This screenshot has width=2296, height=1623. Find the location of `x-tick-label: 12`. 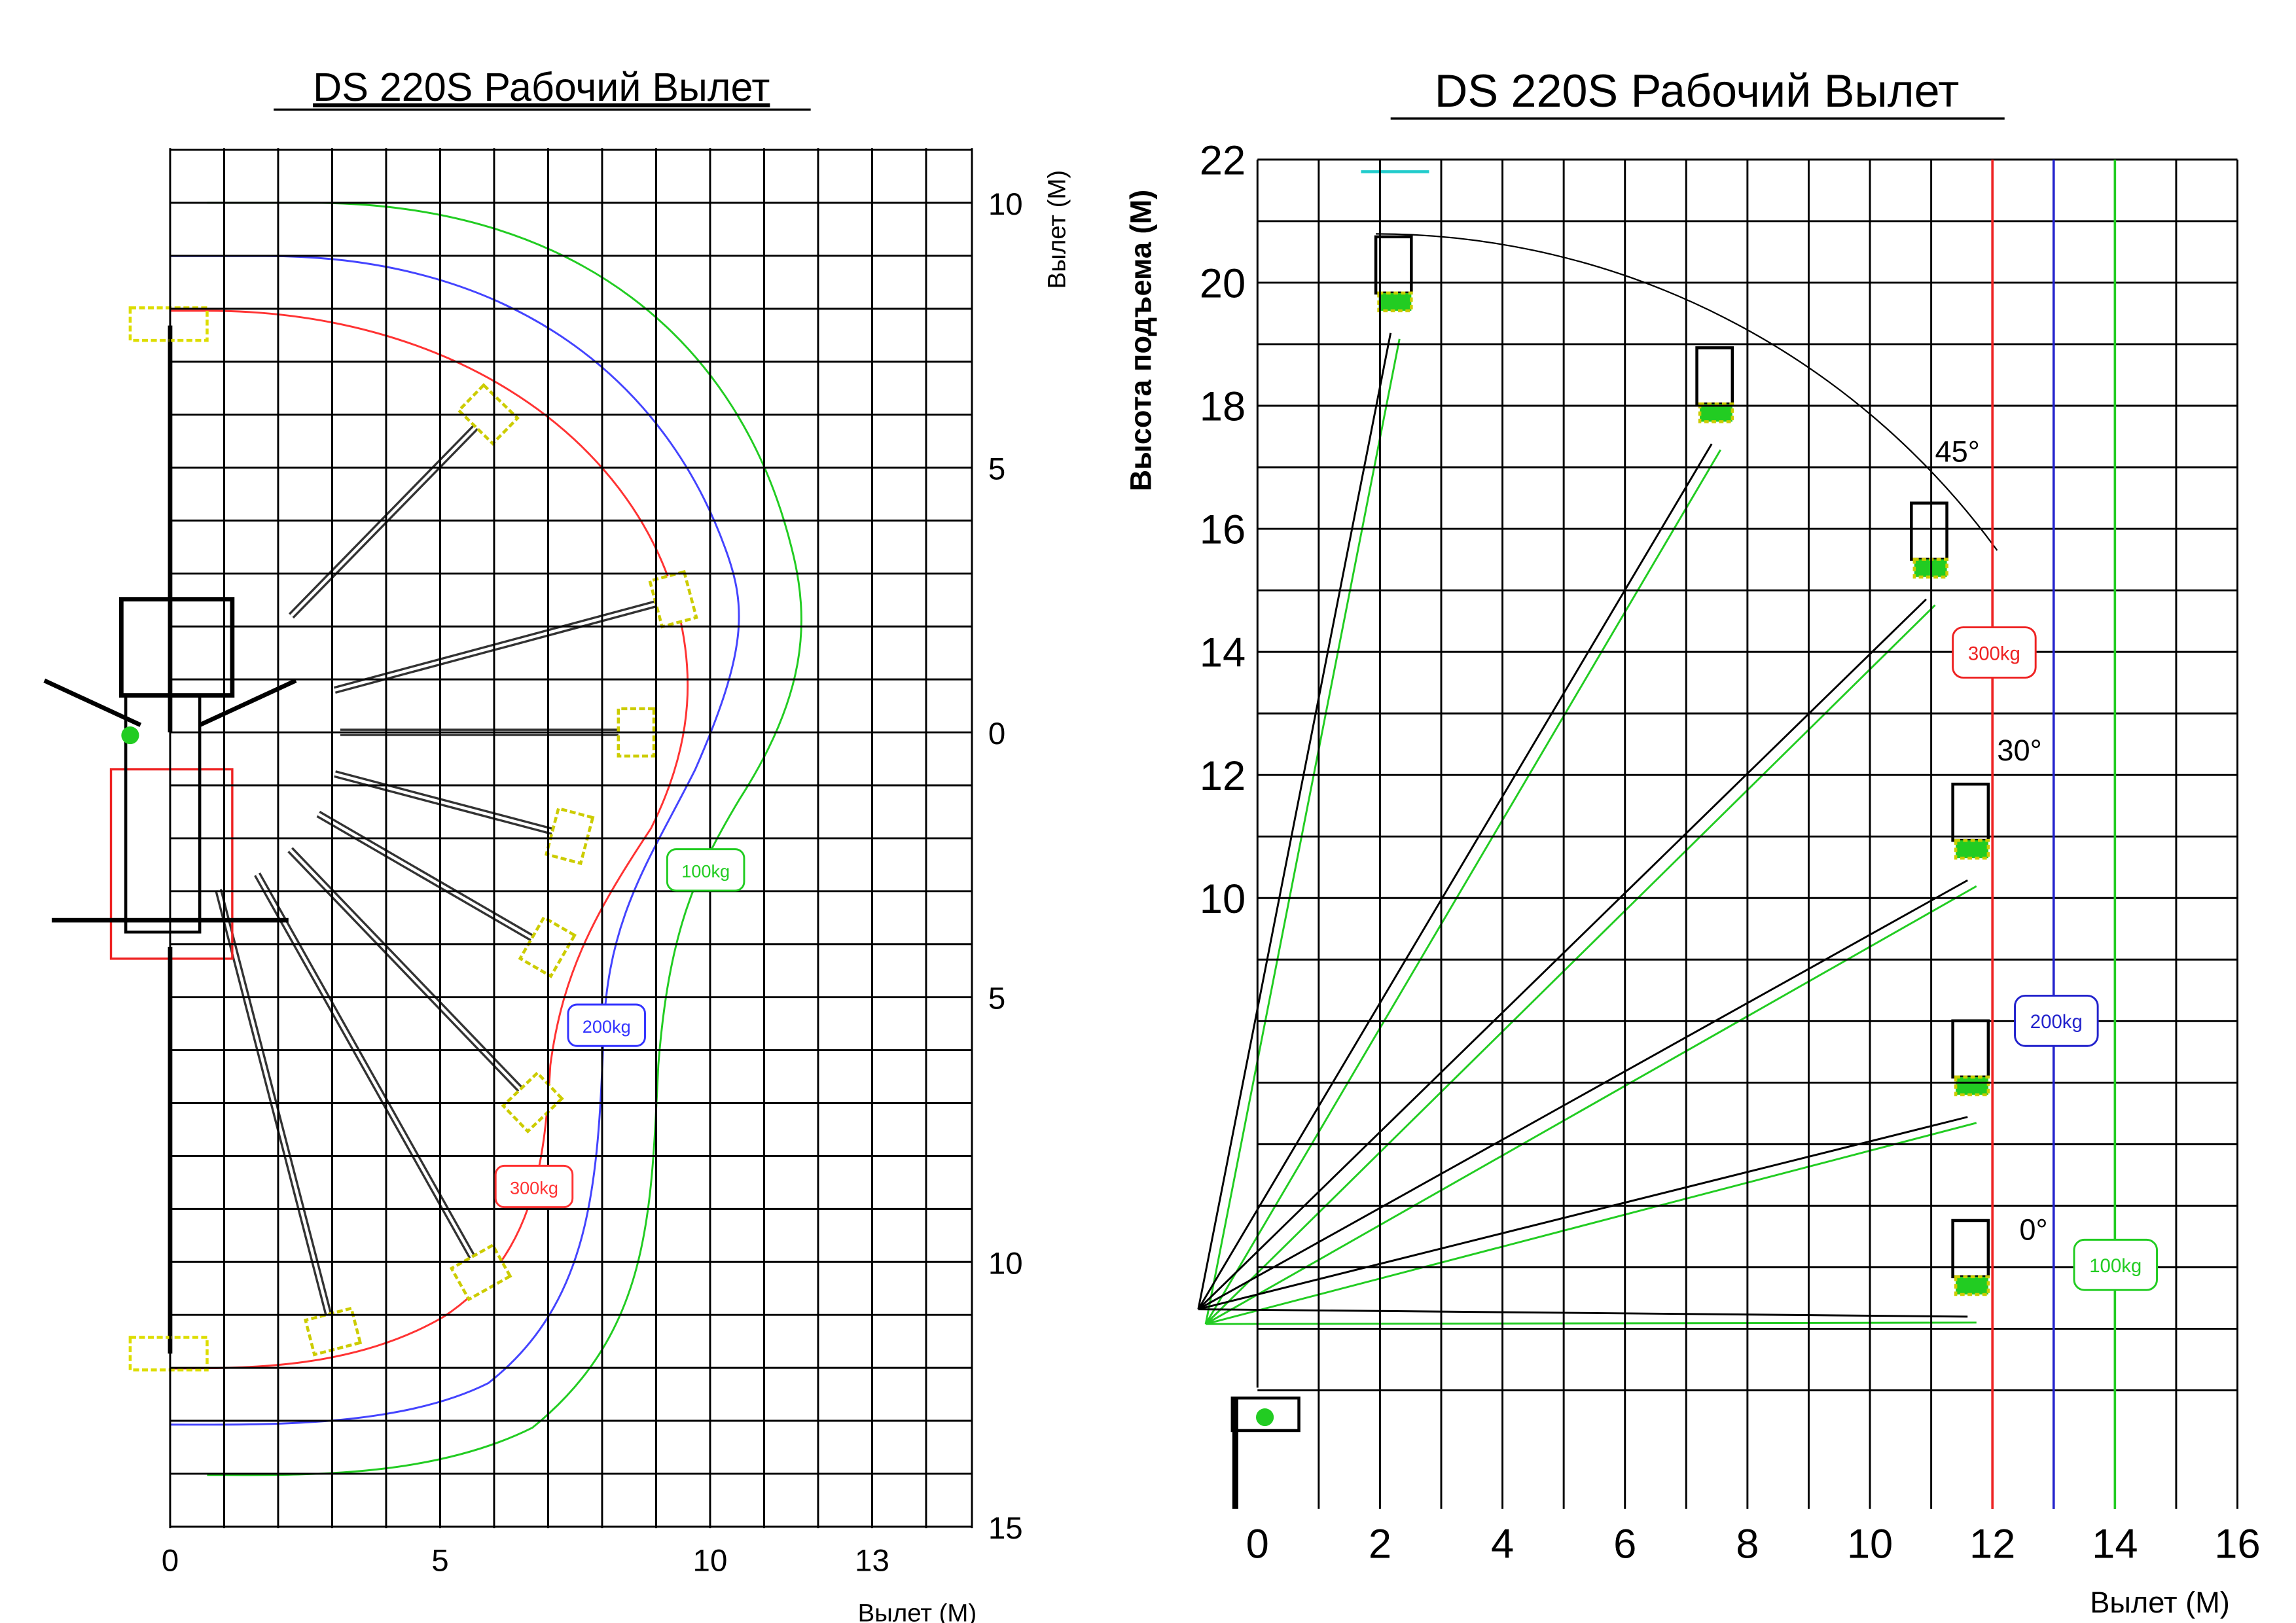

x-tick-label: 12 is located at coordinates (1992, 1544).